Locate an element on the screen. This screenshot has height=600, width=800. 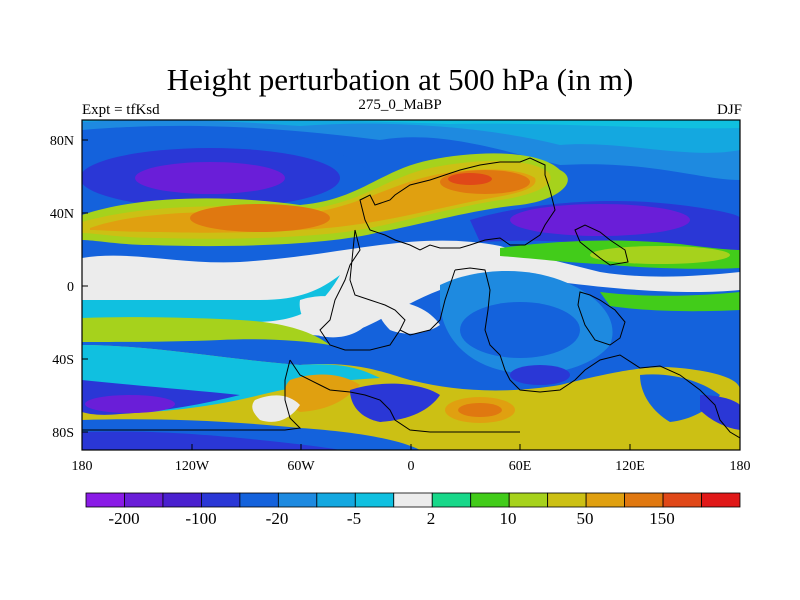
y-tick-label: 0 is located at coordinates (70, 287).